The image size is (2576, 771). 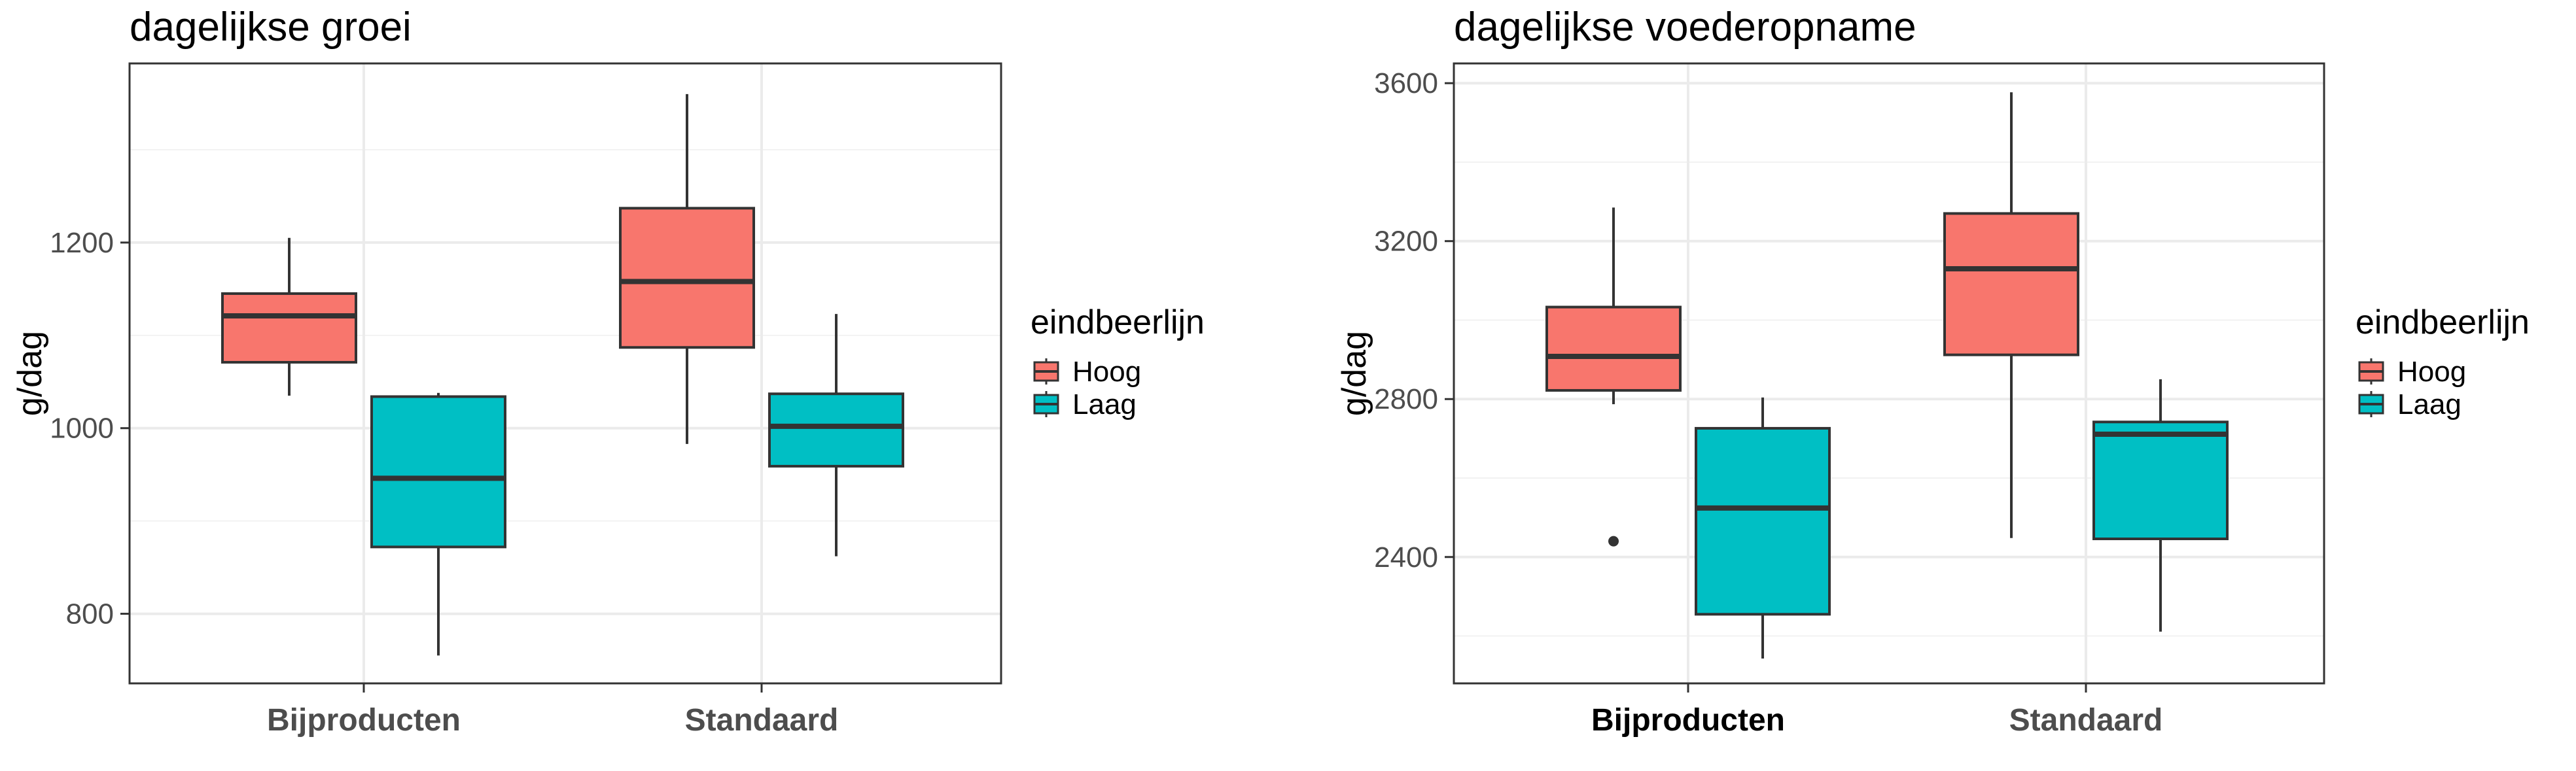 I want to click on y-tick-label: 3600, so click(x=1406, y=83).